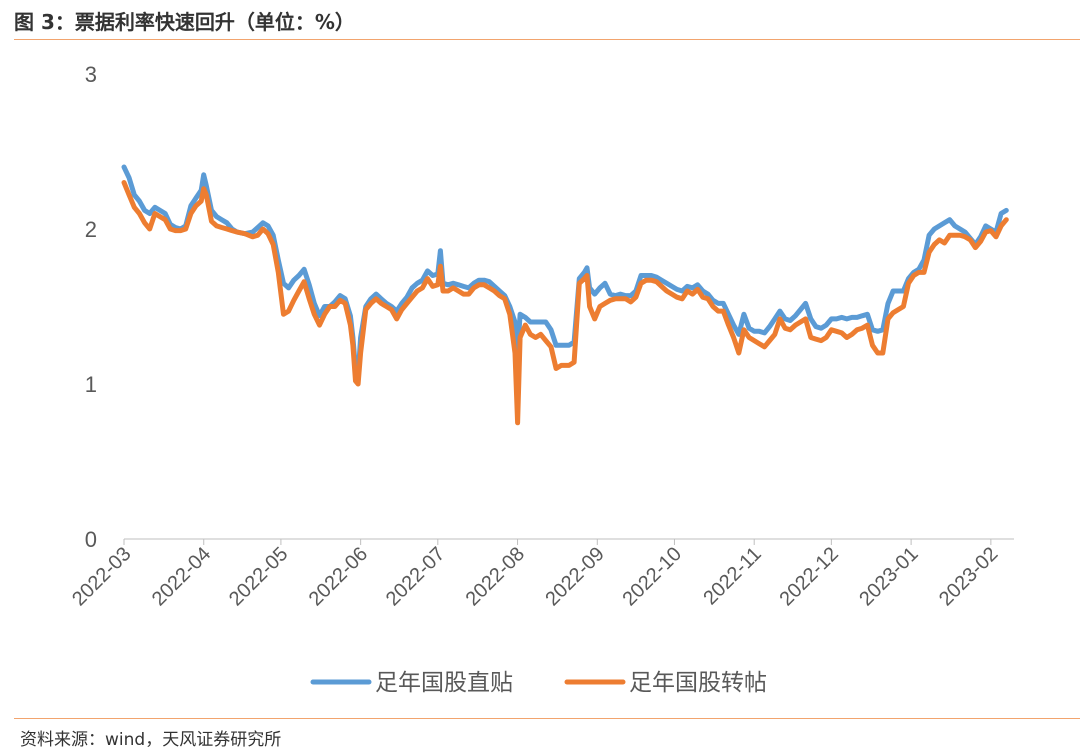 This screenshot has width=1080, height=753. What do you see at coordinates (181, 576) in the screenshot?
I see `x-tick-label: 2022-04` at bounding box center [181, 576].